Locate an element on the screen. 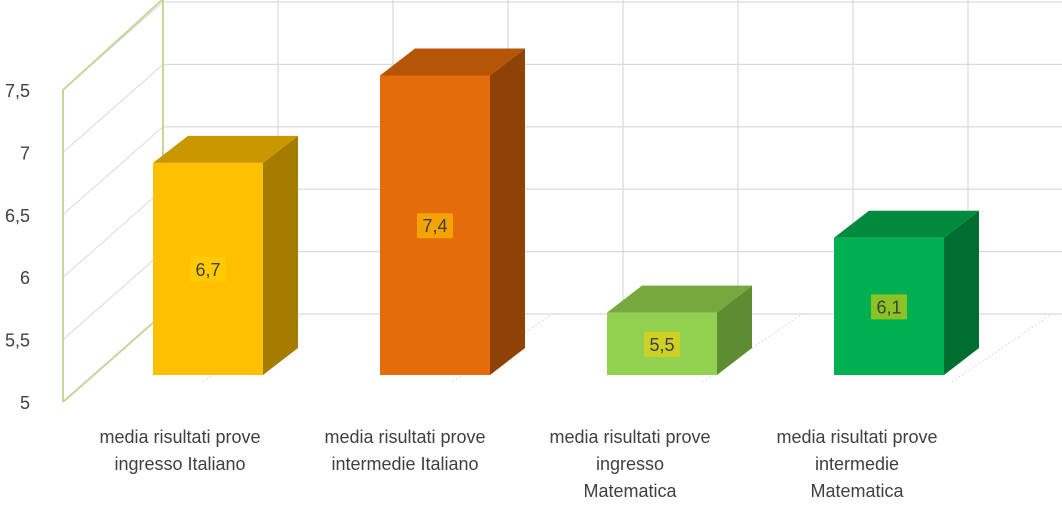  data-label: 5,5 is located at coordinates (661, 345).